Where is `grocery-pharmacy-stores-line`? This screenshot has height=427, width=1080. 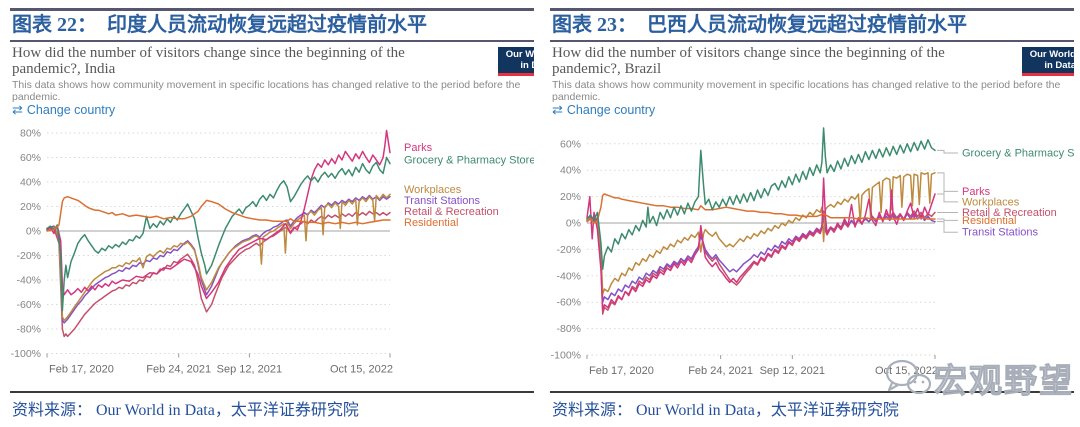 grocery-pharmacy-stores-line is located at coordinates (218, 234).